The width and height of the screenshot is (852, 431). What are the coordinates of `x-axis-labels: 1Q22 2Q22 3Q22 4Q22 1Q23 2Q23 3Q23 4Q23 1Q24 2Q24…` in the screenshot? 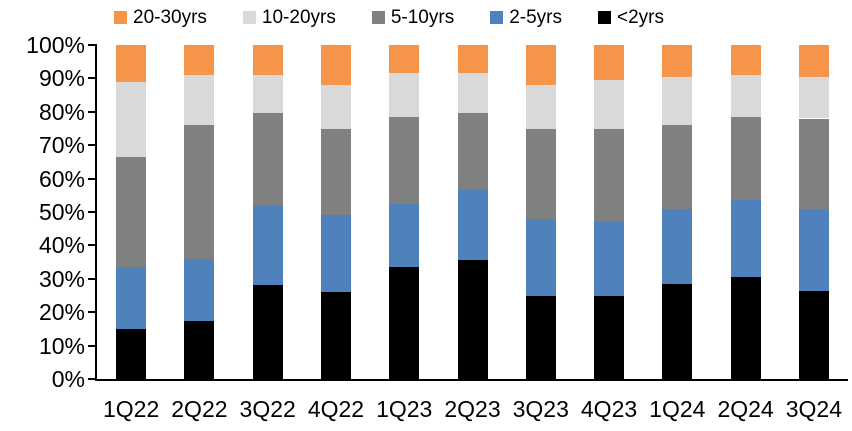 It's located at (472, 410).